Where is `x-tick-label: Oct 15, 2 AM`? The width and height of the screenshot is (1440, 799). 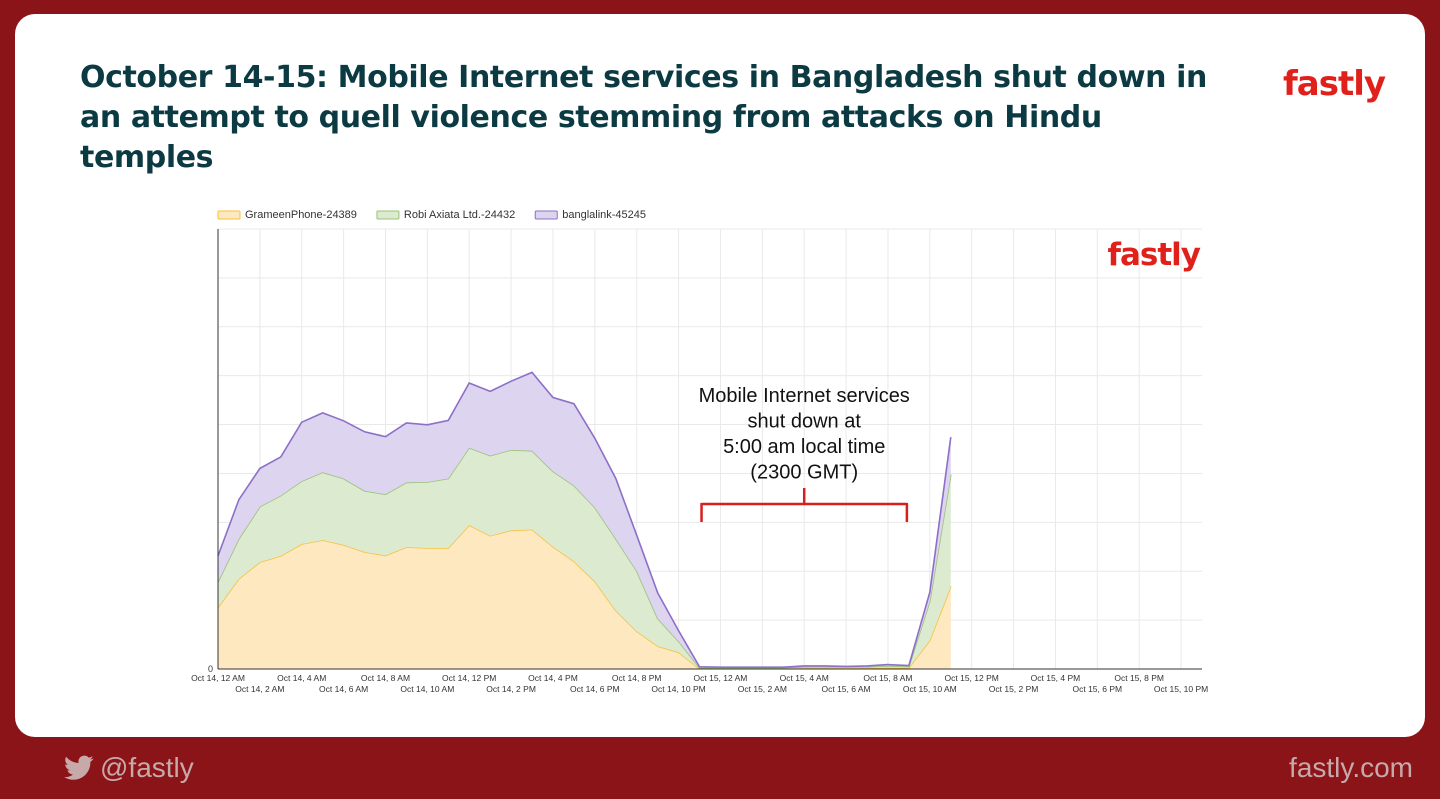 x-tick-label: Oct 15, 2 AM is located at coordinates (762, 689).